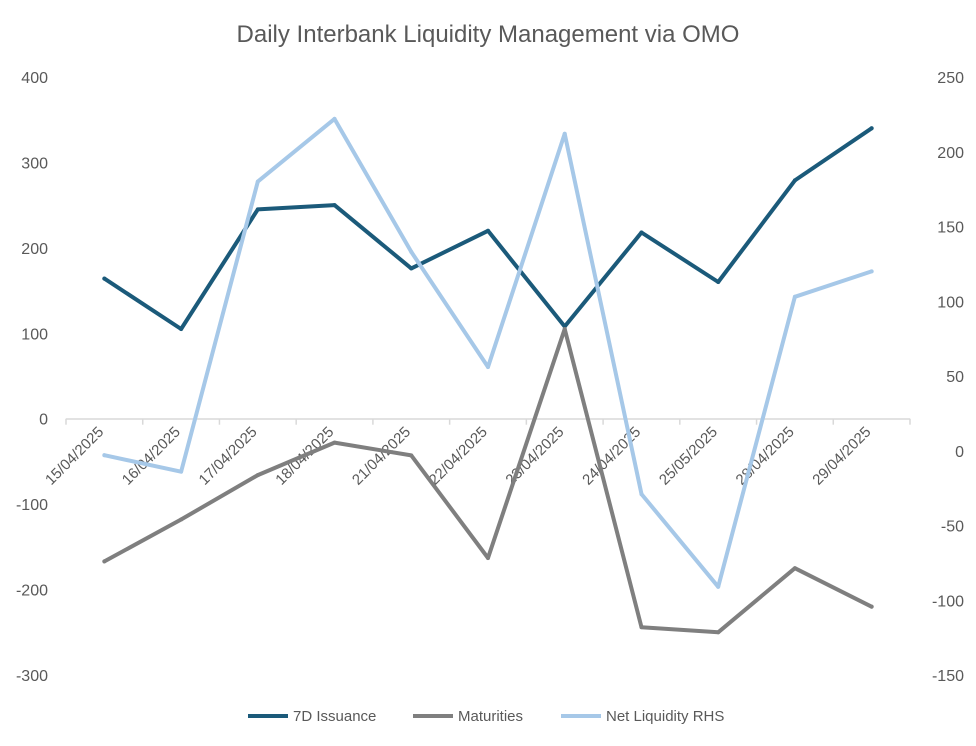 The image size is (976, 746). I want to click on legend: 7D Issuance Maturities Net Liquidity RHS, so click(486, 716).